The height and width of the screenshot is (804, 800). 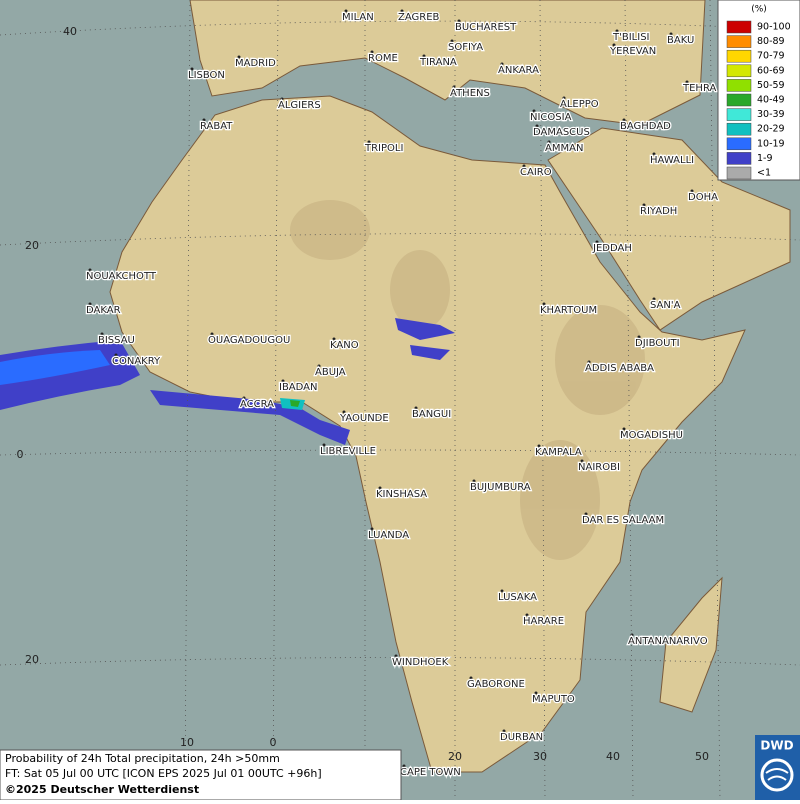 What do you see at coordinates (299, 105) in the screenshot?
I see `city-label: ALGIERS` at bounding box center [299, 105].